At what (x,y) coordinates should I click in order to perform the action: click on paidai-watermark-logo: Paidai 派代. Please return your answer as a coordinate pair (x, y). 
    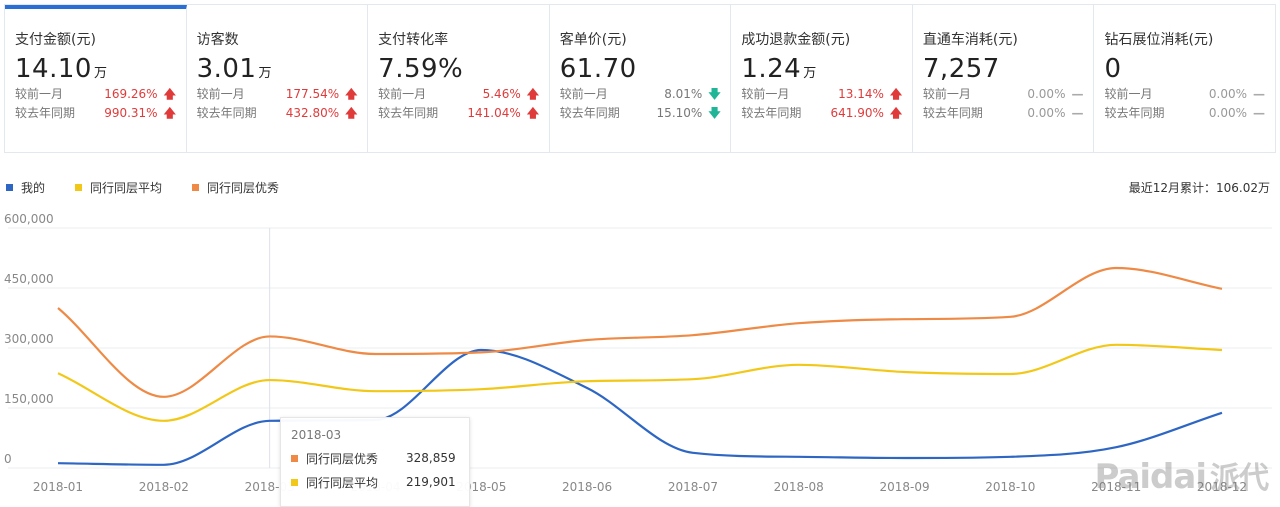
    Looking at the image, I should click on (1181, 475).